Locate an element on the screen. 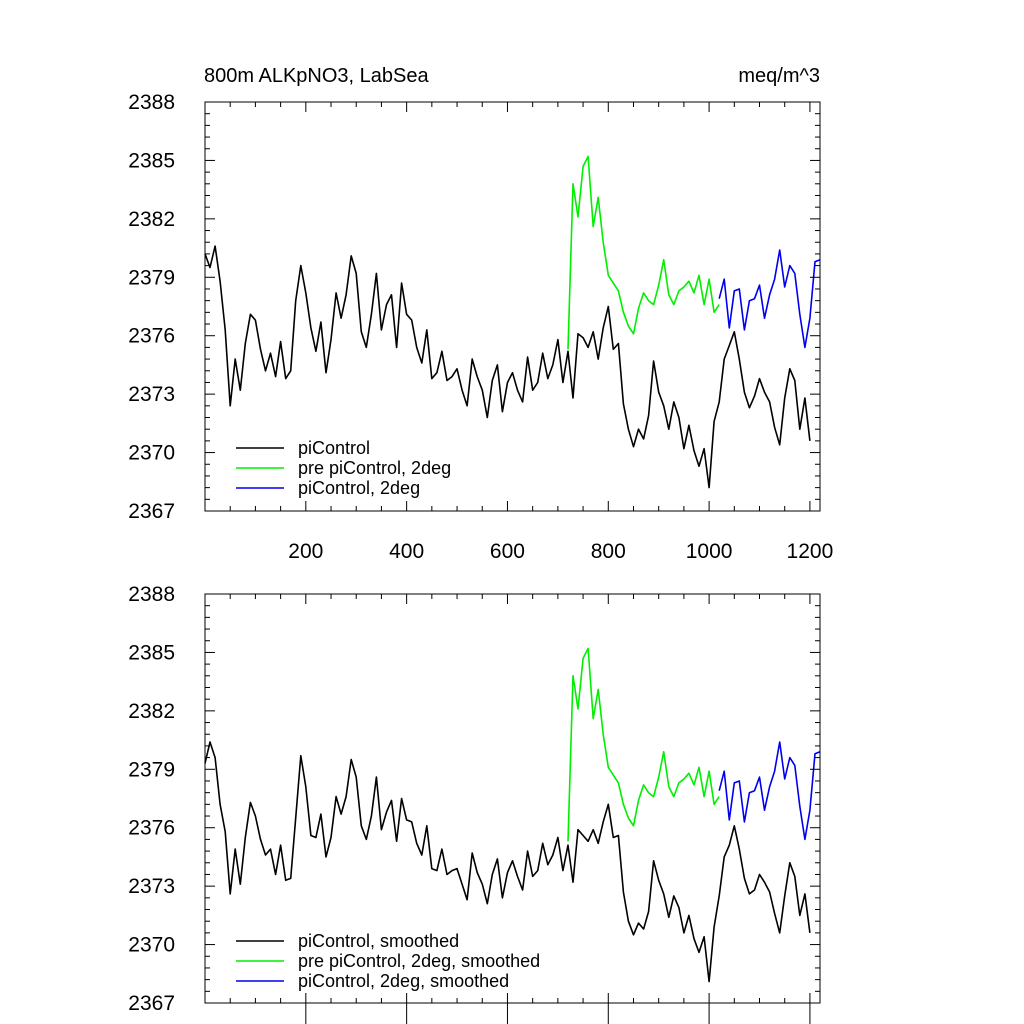 The height and width of the screenshot is (1024, 1024). x-tick-label: 400 is located at coordinates (406, 551).